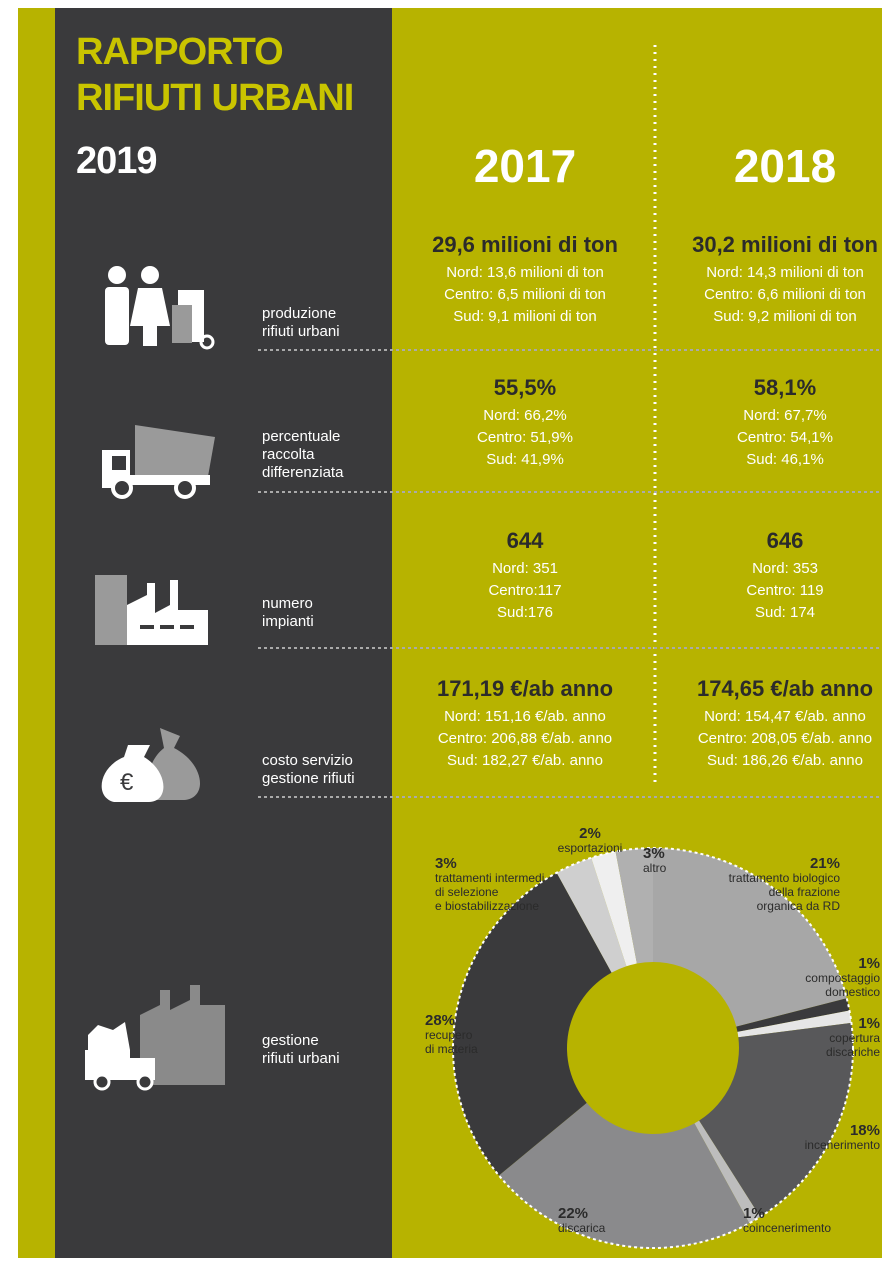 The width and height of the screenshot is (895, 1265). What do you see at coordinates (525, 387) in the screenshot?
I see `row-total: 55,5%` at bounding box center [525, 387].